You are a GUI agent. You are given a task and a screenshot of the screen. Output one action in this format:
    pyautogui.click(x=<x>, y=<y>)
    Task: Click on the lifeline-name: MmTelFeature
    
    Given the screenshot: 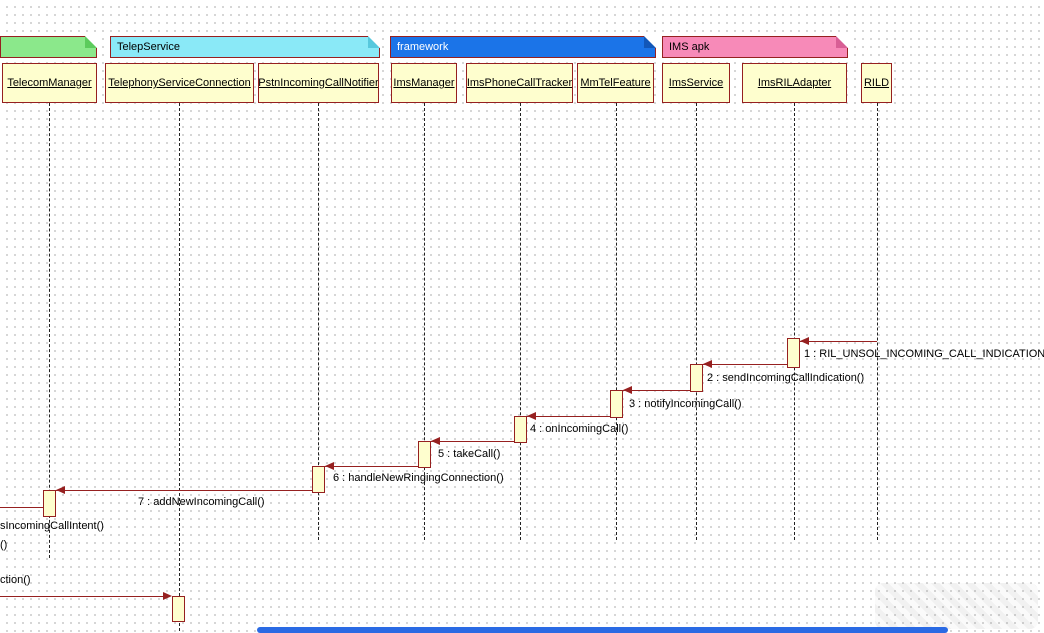 What is the action you would take?
    pyautogui.click(x=615, y=83)
    